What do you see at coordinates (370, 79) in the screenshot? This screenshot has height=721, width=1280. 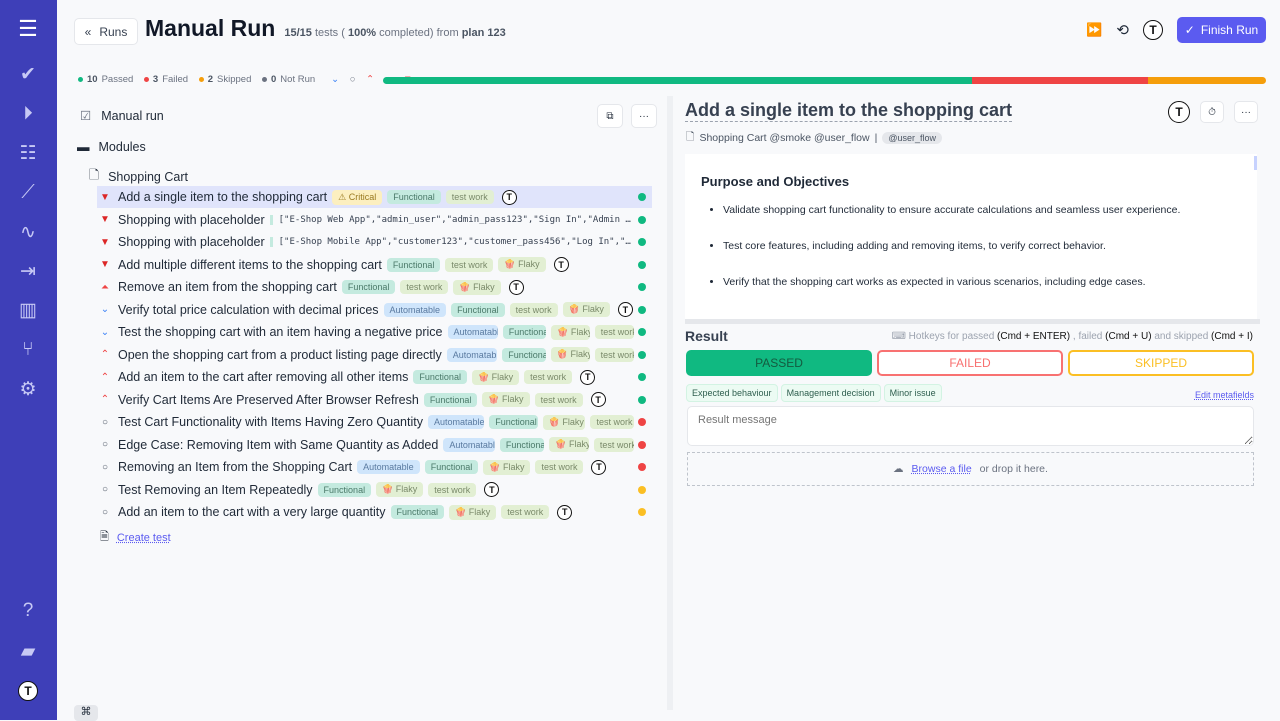 I see `filter-medium-icon: ⌃` at bounding box center [370, 79].